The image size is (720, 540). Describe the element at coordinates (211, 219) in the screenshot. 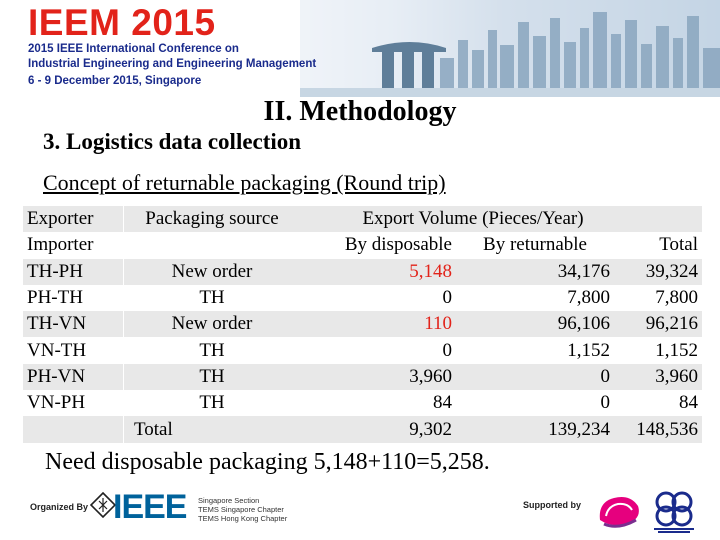

I see `header-packaging-source: Packaging source` at that location.